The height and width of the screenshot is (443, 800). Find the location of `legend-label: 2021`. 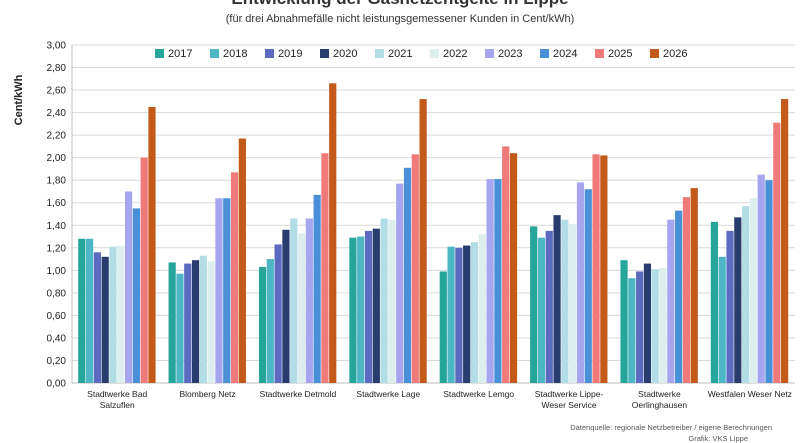

legend-label: 2021 is located at coordinates (400, 54).